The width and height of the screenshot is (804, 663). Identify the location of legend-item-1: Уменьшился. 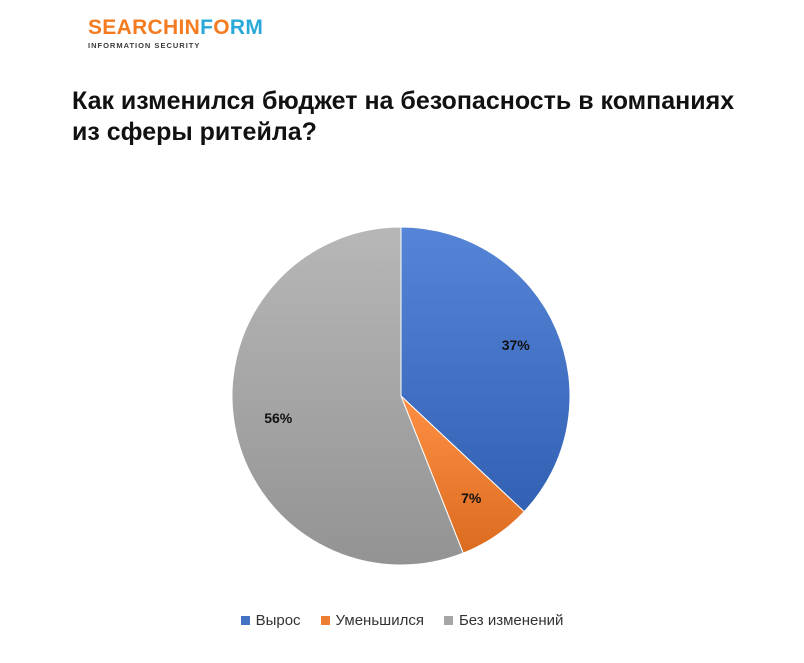
(372, 620).